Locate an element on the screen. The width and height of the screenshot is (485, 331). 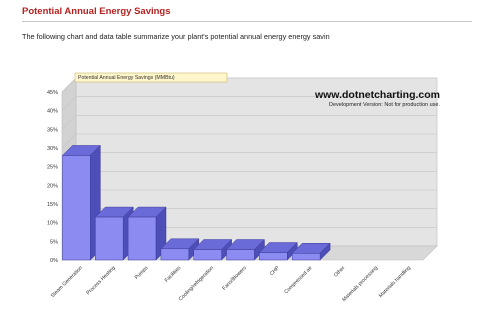
x-tick-label: Other is located at coordinates (340, 272).